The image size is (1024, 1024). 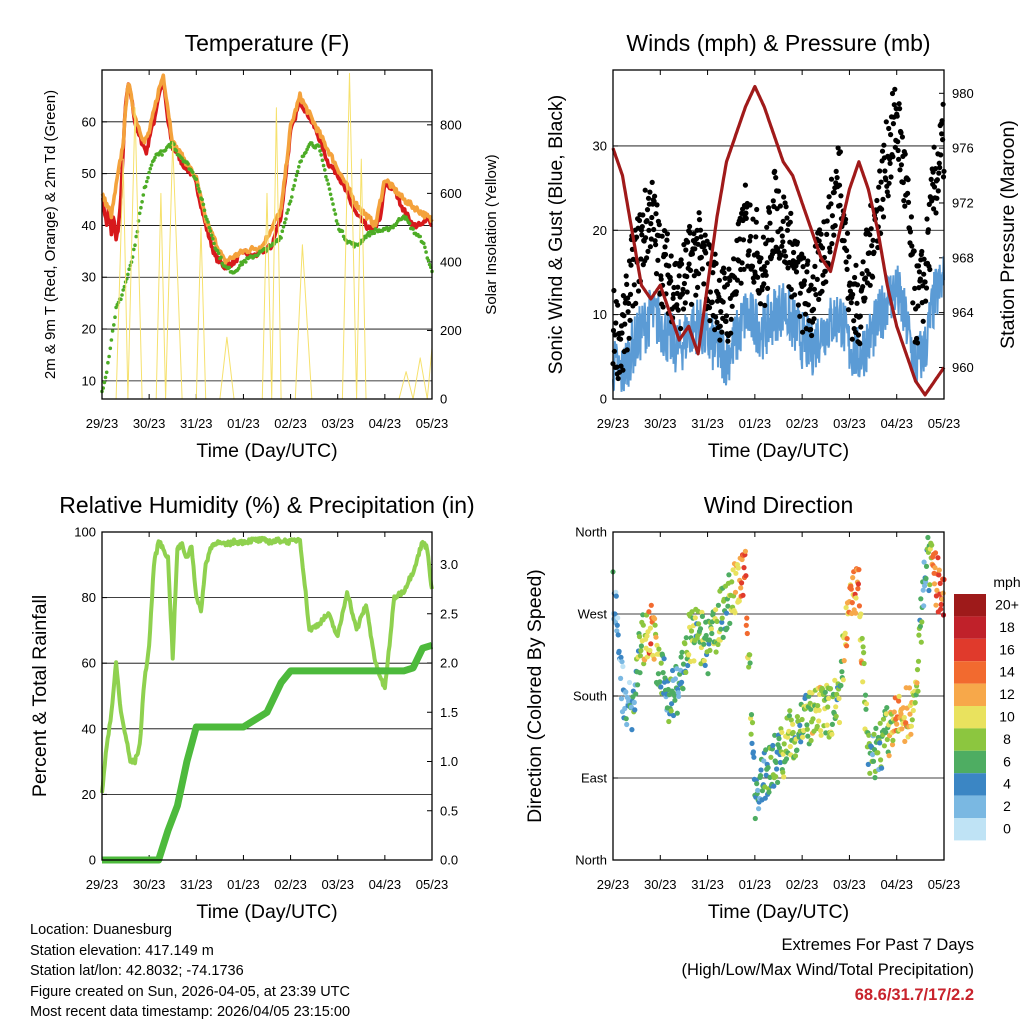 What do you see at coordinates (600, 145) in the screenshot?
I see `y-tick-label: 30` at bounding box center [600, 145].